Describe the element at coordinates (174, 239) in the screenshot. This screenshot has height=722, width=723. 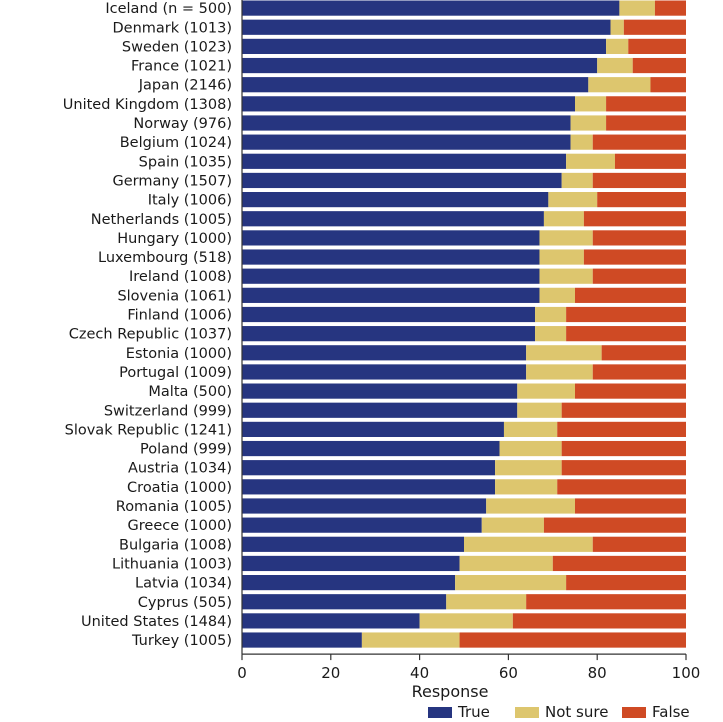
I see `category-label: Hungary (1000)` at that location.